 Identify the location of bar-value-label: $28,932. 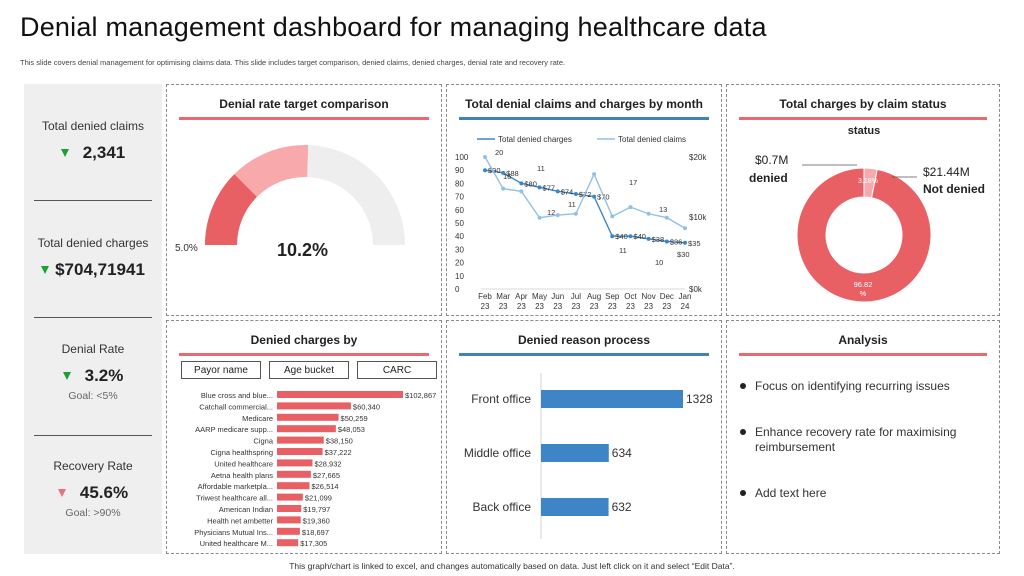
(327, 463).